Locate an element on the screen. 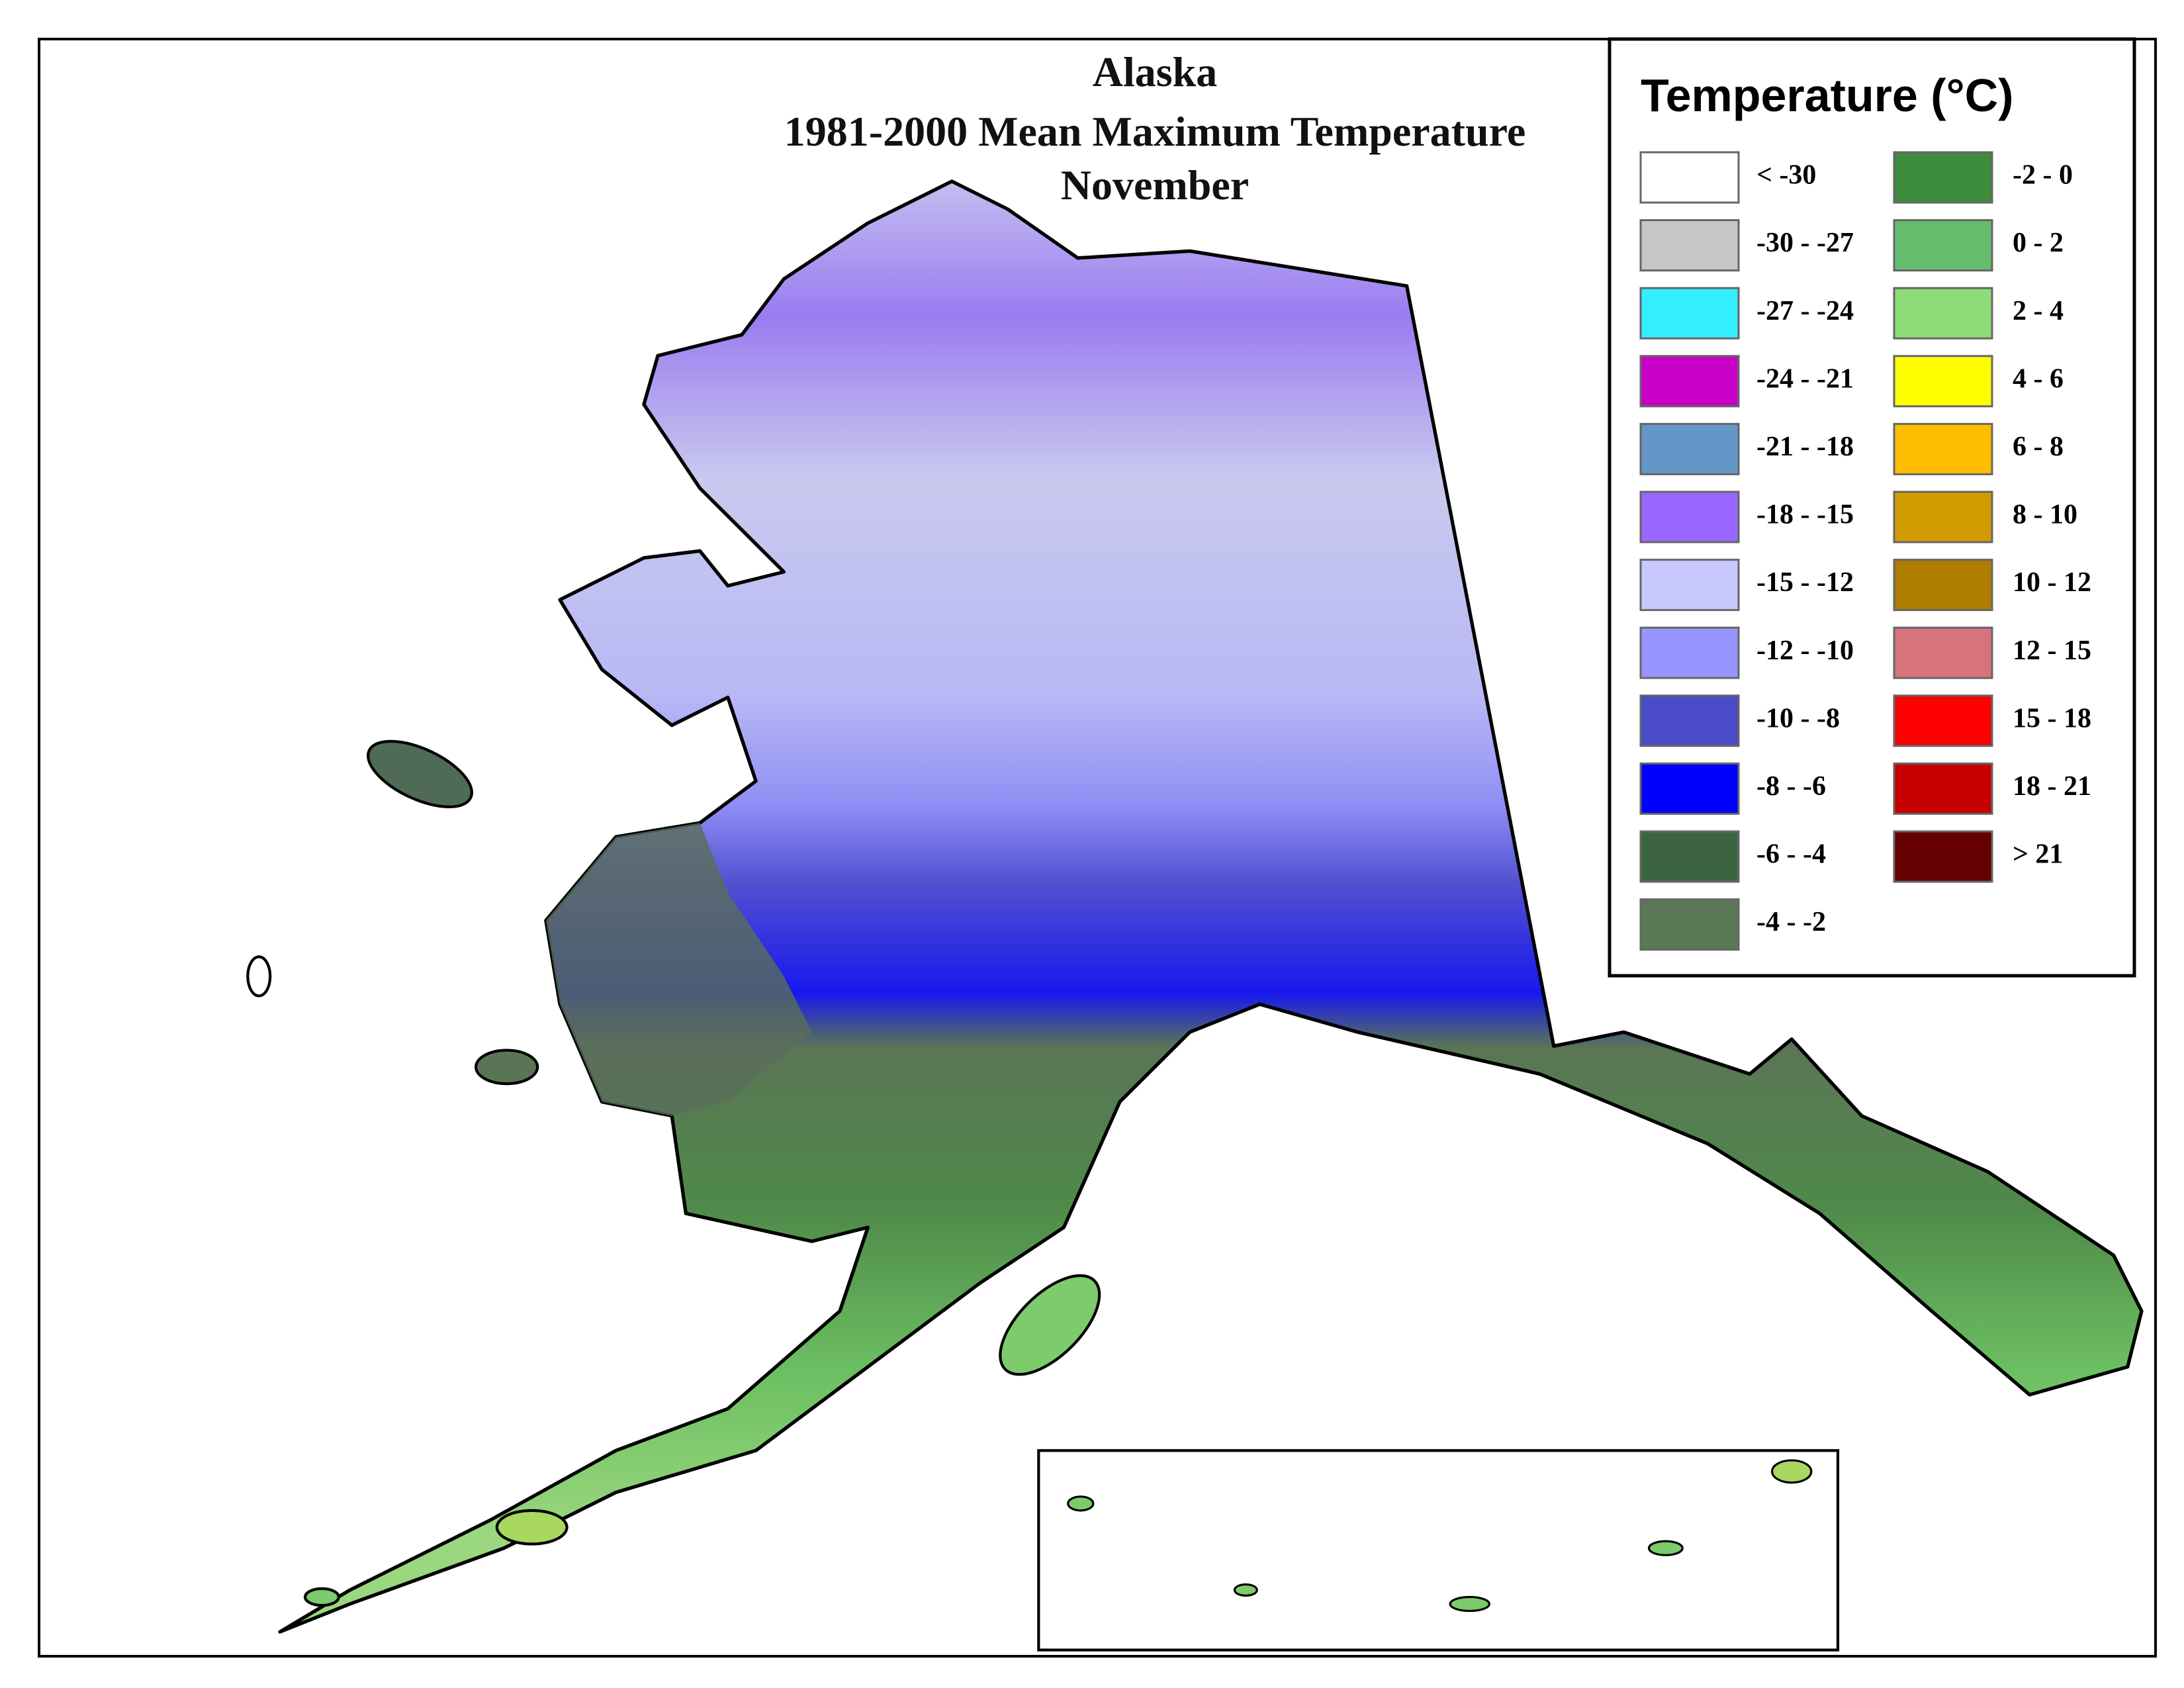  legend-label: 2 - 4 is located at coordinates (2039, 311).